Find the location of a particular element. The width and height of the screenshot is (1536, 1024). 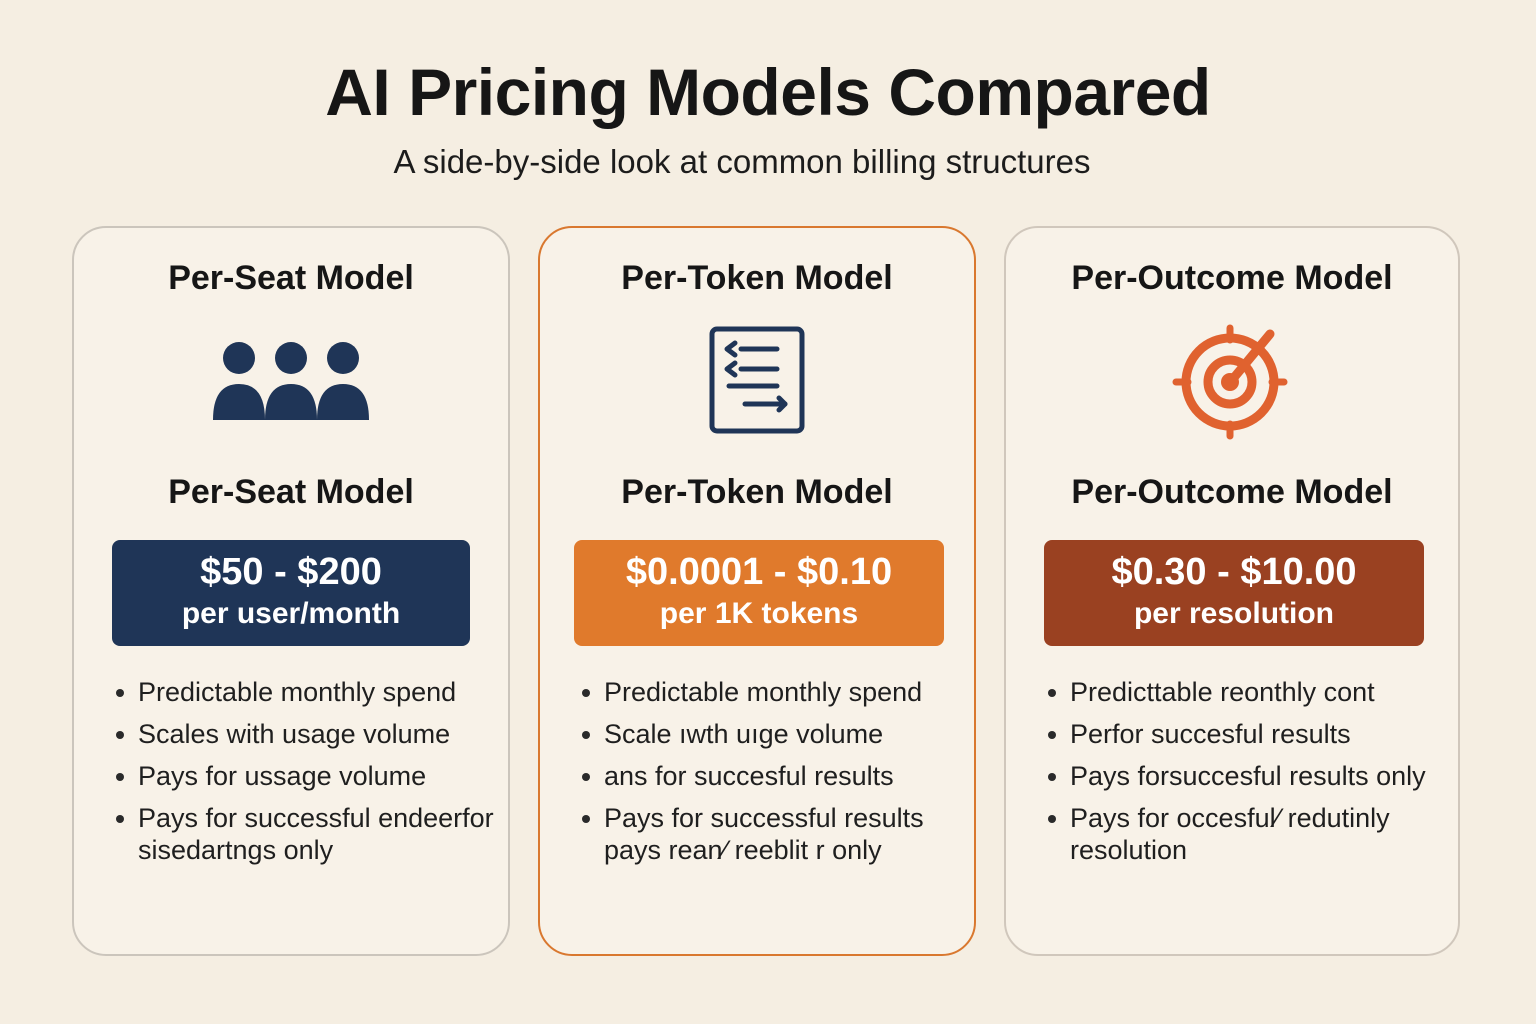

price-range: $0.30 - $10.00 is located at coordinates (1234, 572).